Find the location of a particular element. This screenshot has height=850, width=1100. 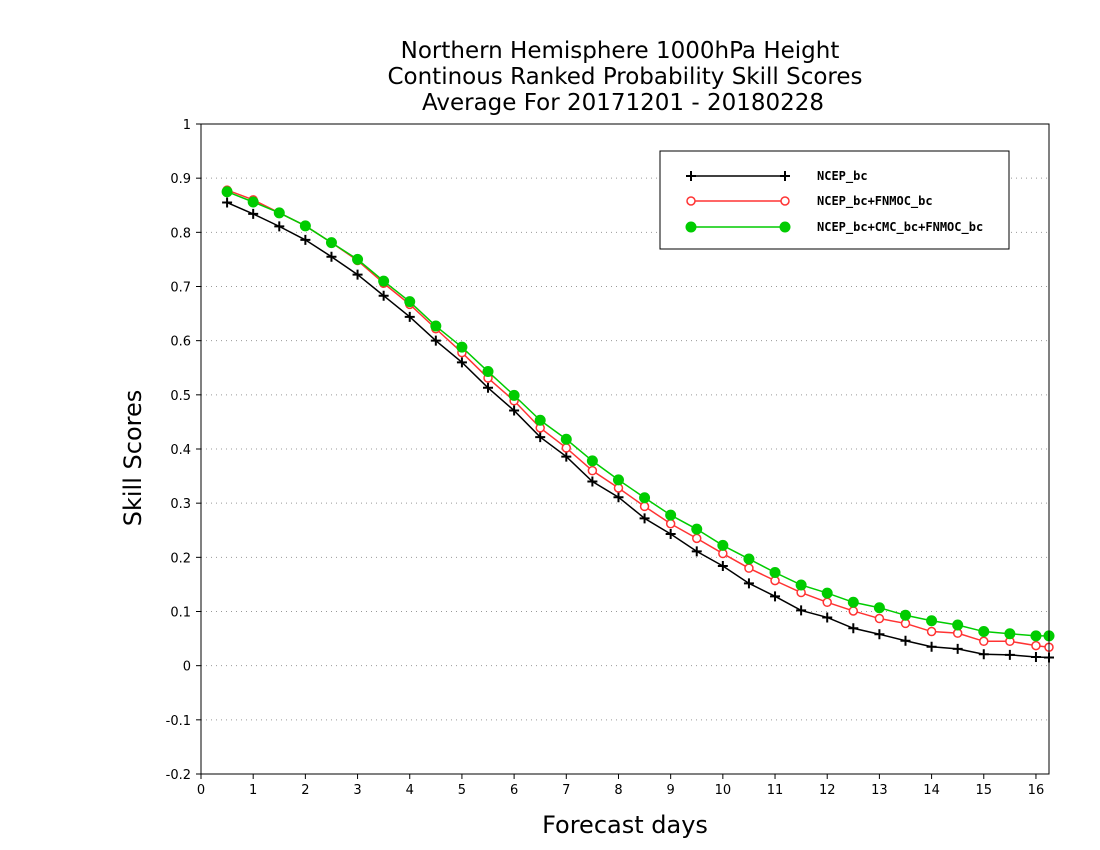

legend-label: NCEP_bc is located at coordinates (842, 176).